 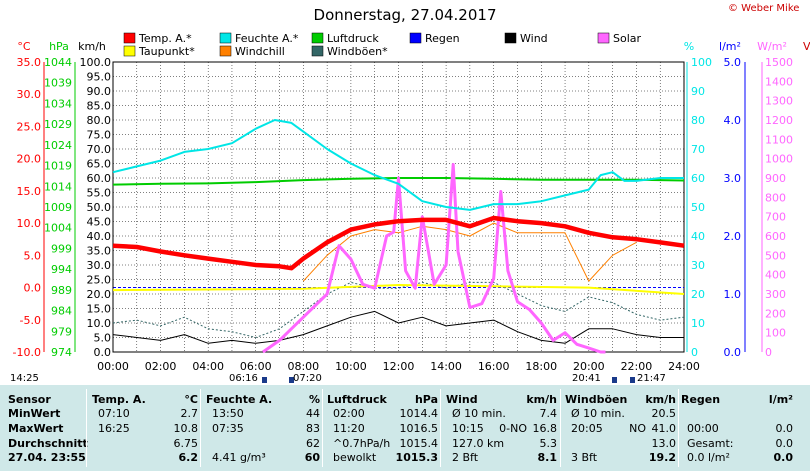 What do you see at coordinates (103, 352) in the screenshot?
I see `wind-tick-label: 0.0` at bounding box center [103, 352].